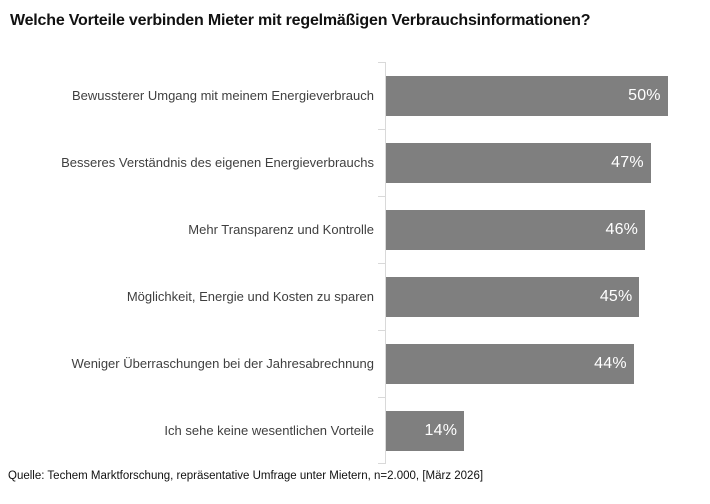  I want to click on bar: 46%, so click(515, 229).